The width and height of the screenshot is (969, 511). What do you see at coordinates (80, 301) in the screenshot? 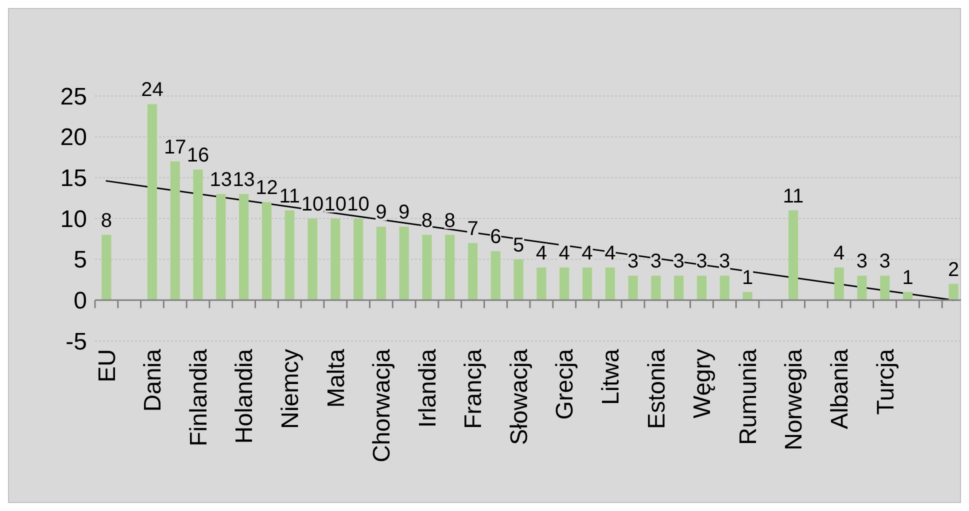
I see `y-tick-label: 0` at bounding box center [80, 301].